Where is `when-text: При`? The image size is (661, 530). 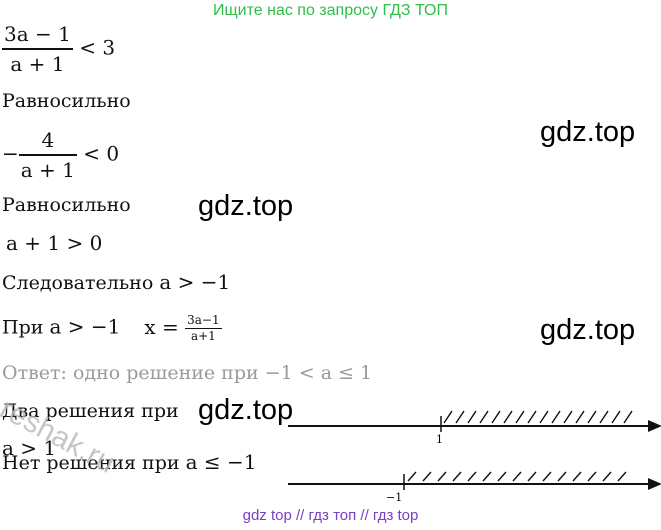 when-text: При is located at coordinates (26, 327).